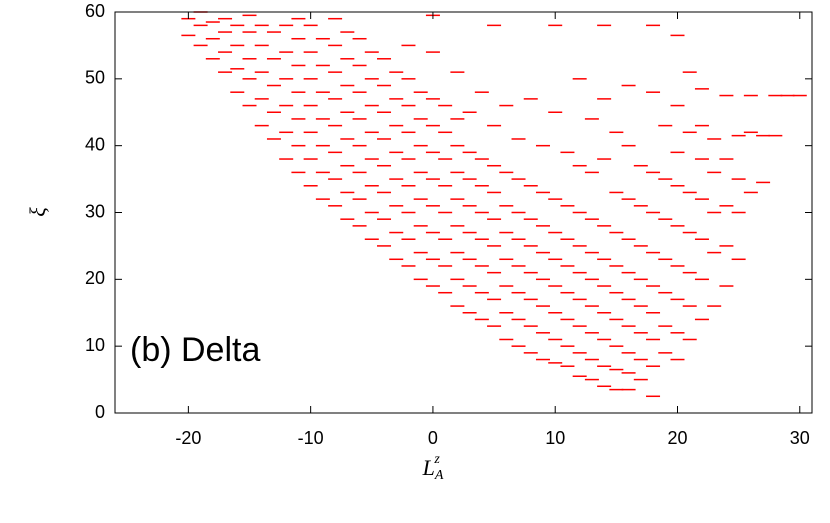 This screenshot has height=523, width=830. I want to click on y-axis-label: ξ, so click(37, 212).